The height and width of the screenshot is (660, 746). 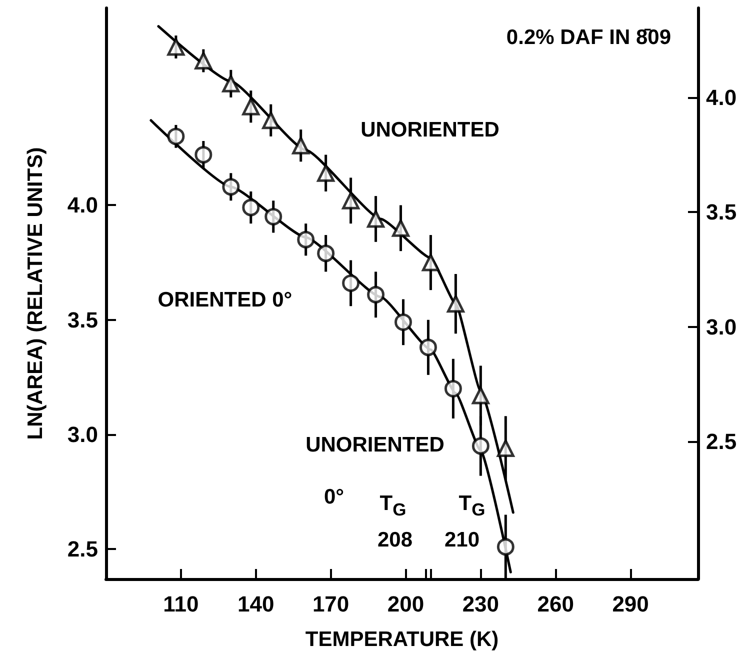 I want to click on annotation: 210, so click(x=462, y=540).